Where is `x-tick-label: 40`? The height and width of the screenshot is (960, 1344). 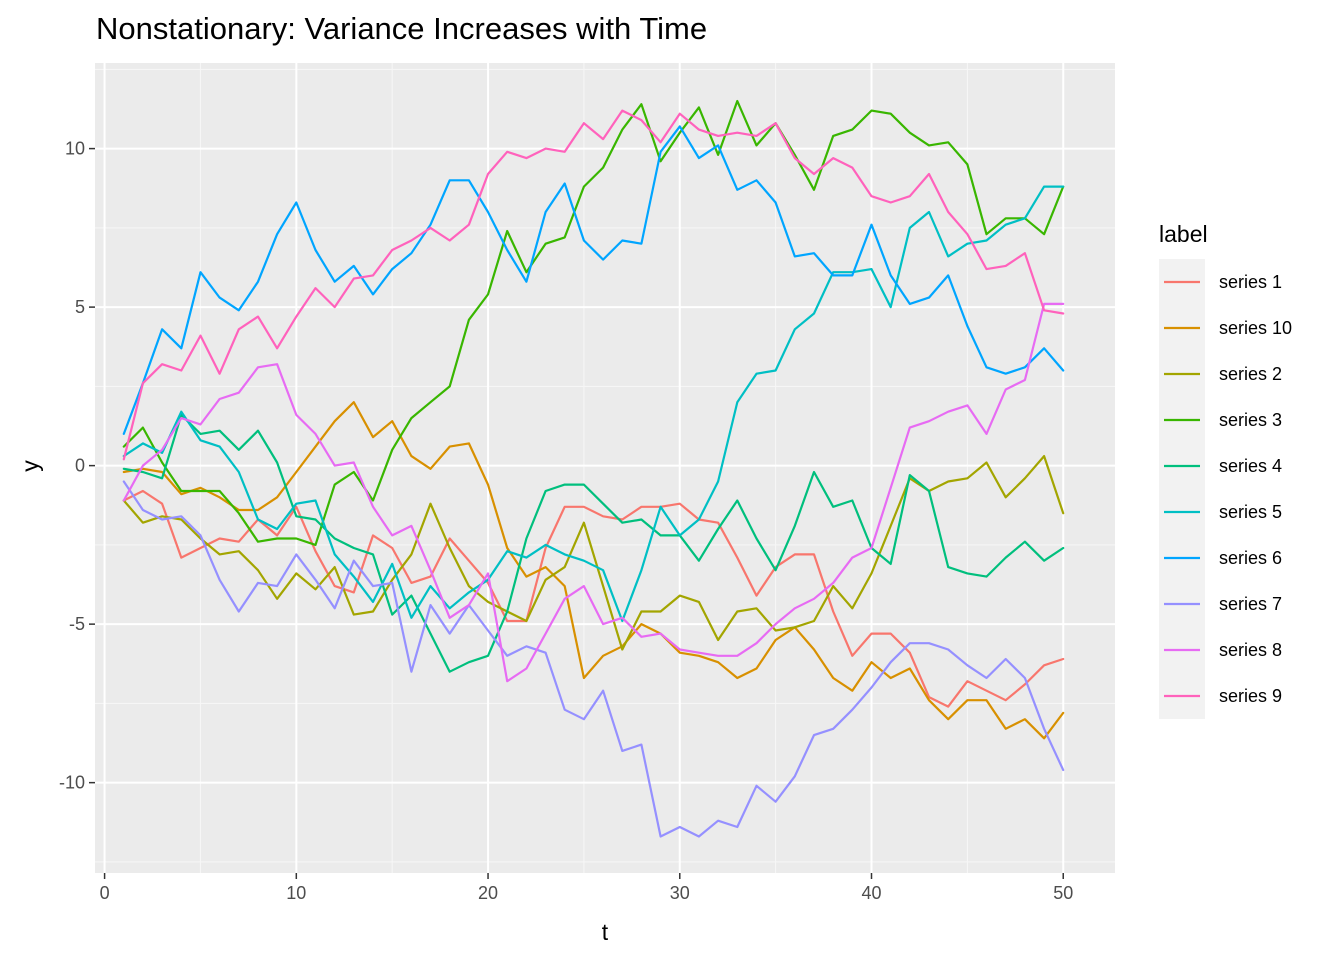
x-tick-label: 40 is located at coordinates (871, 893).